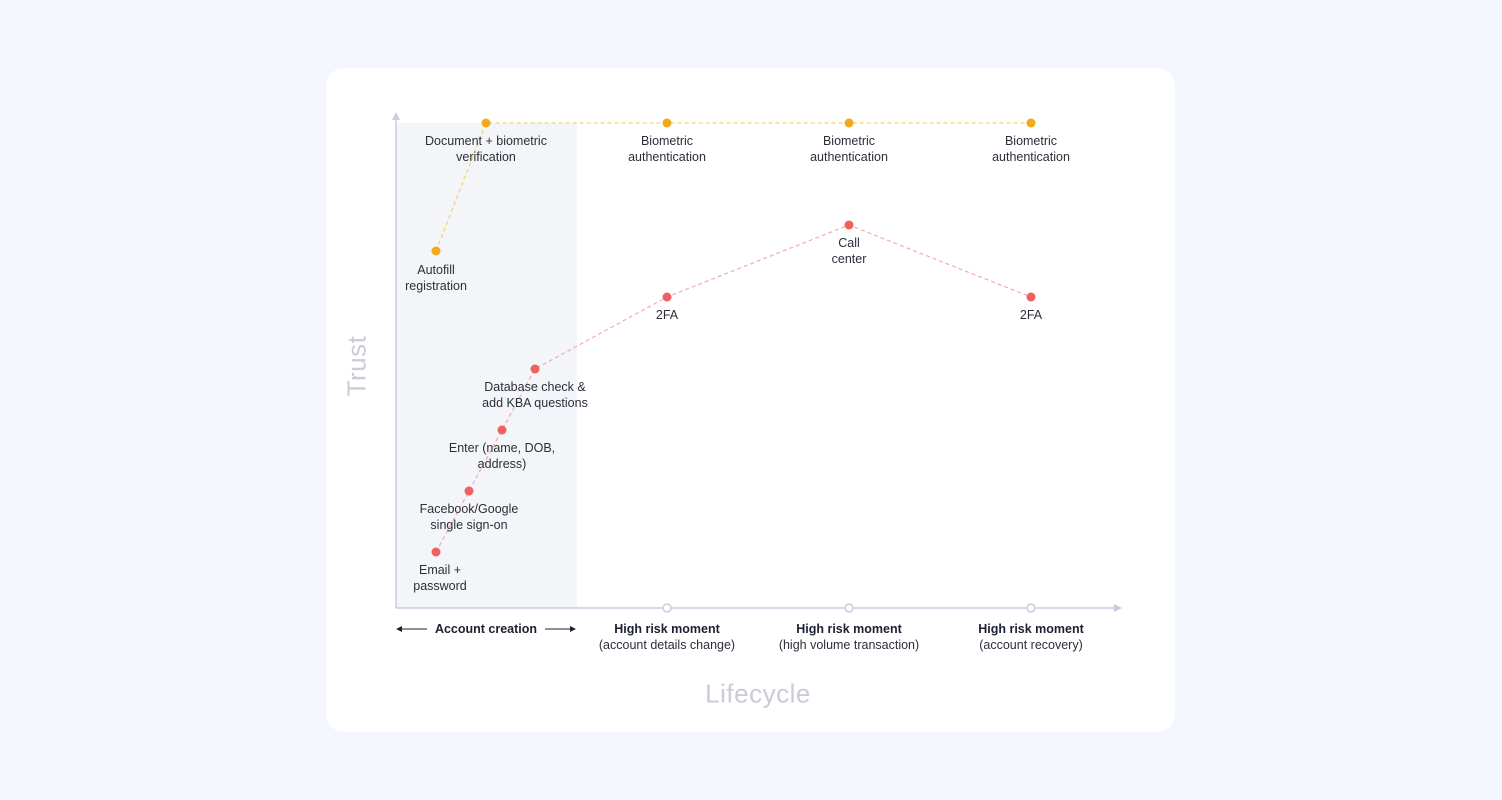 Image resolution: width=1502 pixels, height=800 pixels. Describe the element at coordinates (849, 251) in the screenshot. I see `label-call-center: Call center` at that location.